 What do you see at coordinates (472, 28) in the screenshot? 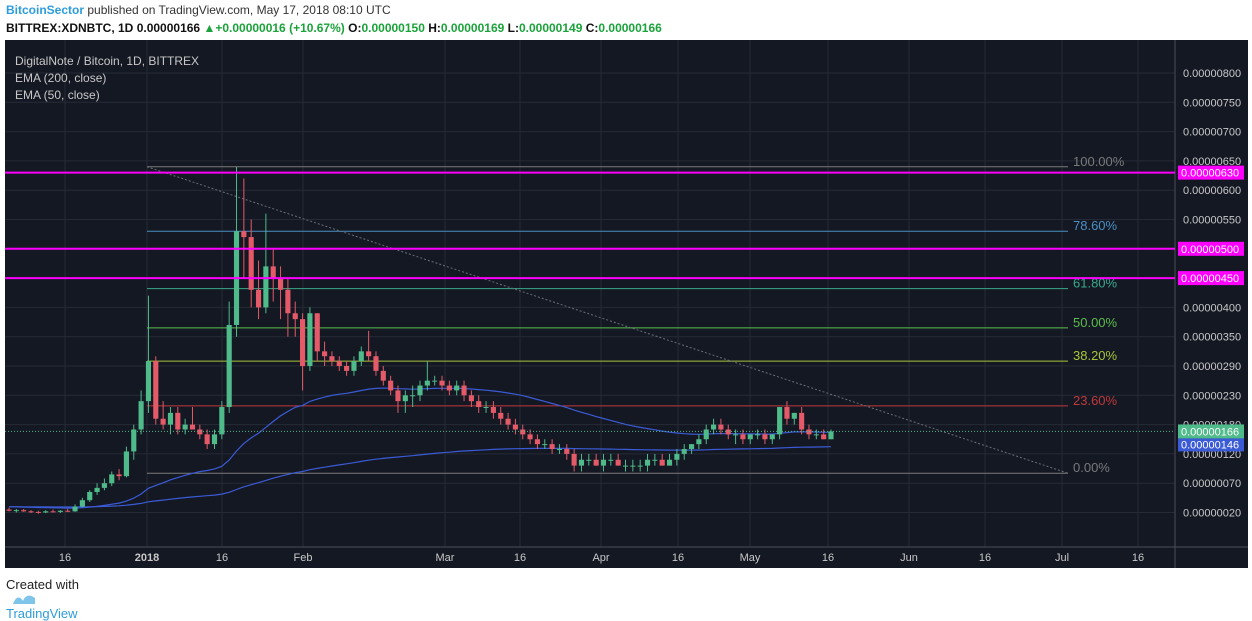
I see `high-value: 0.00000169` at bounding box center [472, 28].